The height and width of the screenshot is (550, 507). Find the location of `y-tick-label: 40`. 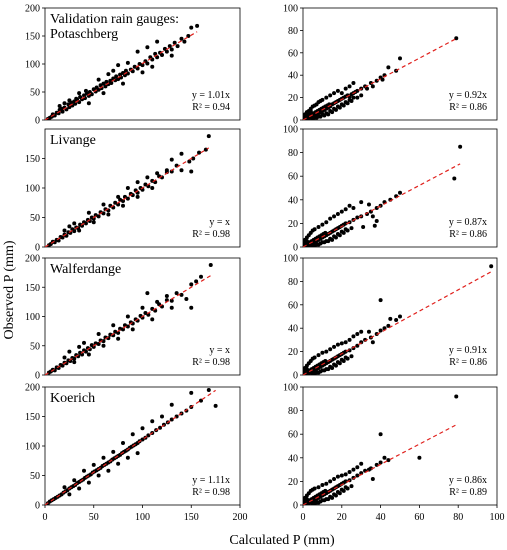

y-tick-label: 40 is located at coordinates (293, 329).